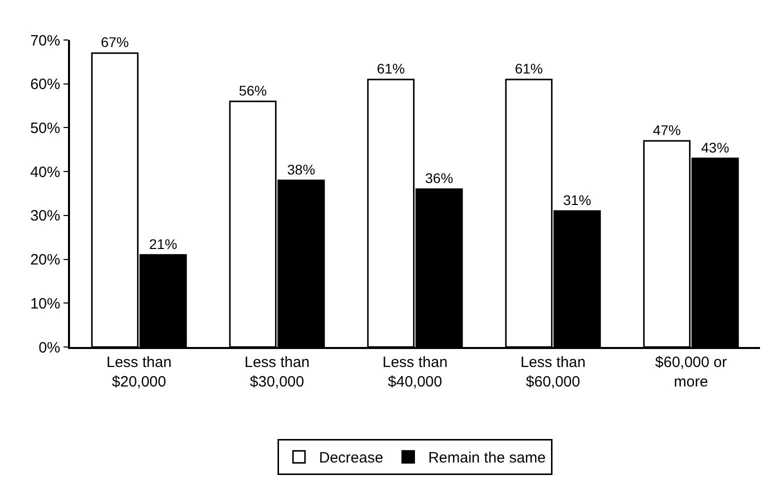  I want to click on data-label: 67%, so click(114, 42).